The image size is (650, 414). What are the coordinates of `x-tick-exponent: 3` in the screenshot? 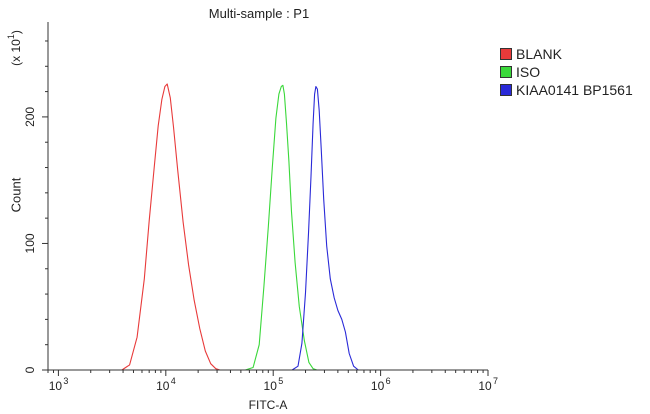 It's located at (65, 381).